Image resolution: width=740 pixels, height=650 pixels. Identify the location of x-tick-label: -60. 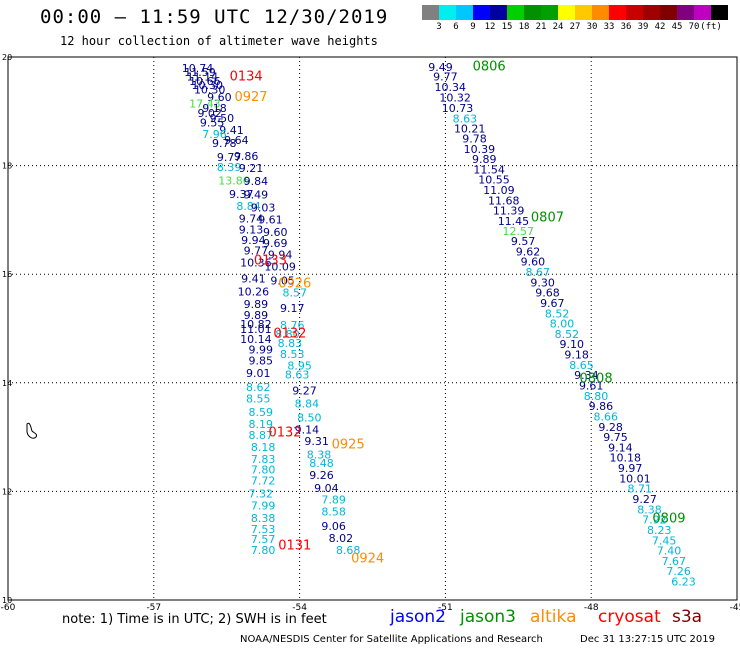
(8, 608).